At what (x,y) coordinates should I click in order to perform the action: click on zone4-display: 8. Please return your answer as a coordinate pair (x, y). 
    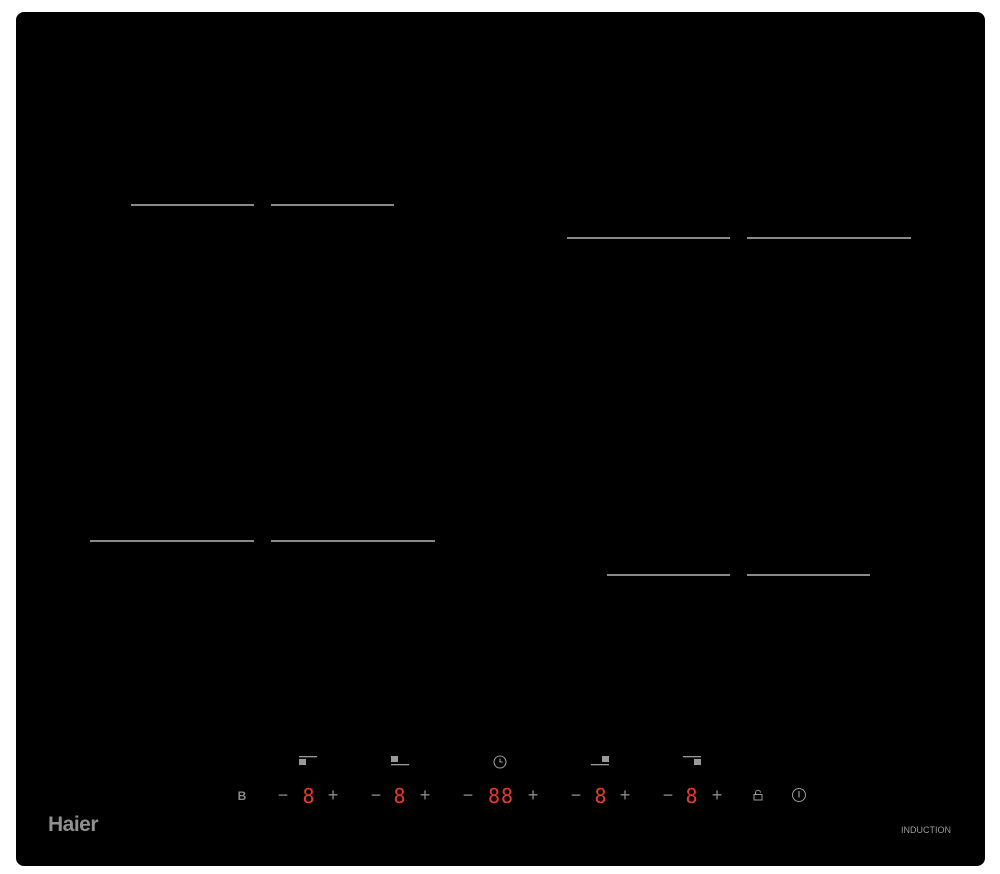
    Looking at the image, I should click on (692, 796).